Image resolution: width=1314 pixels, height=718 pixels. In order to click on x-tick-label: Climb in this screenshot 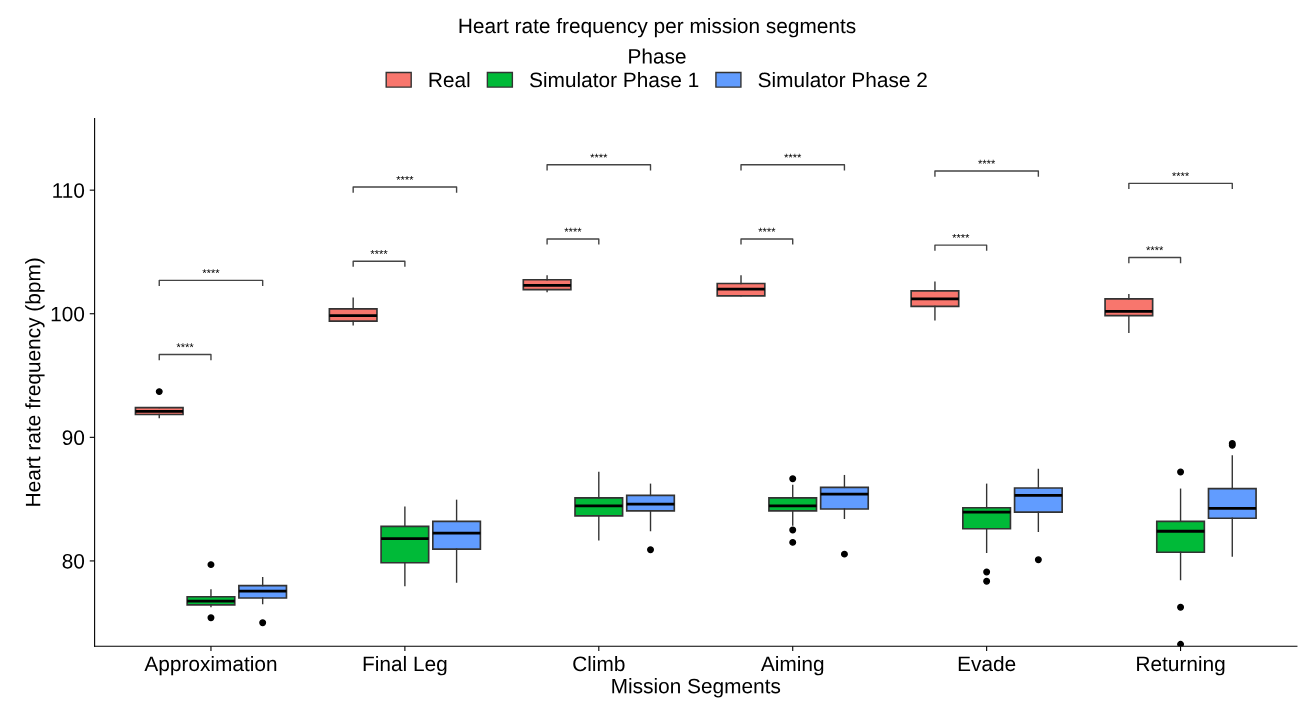, I will do `click(599, 663)`.